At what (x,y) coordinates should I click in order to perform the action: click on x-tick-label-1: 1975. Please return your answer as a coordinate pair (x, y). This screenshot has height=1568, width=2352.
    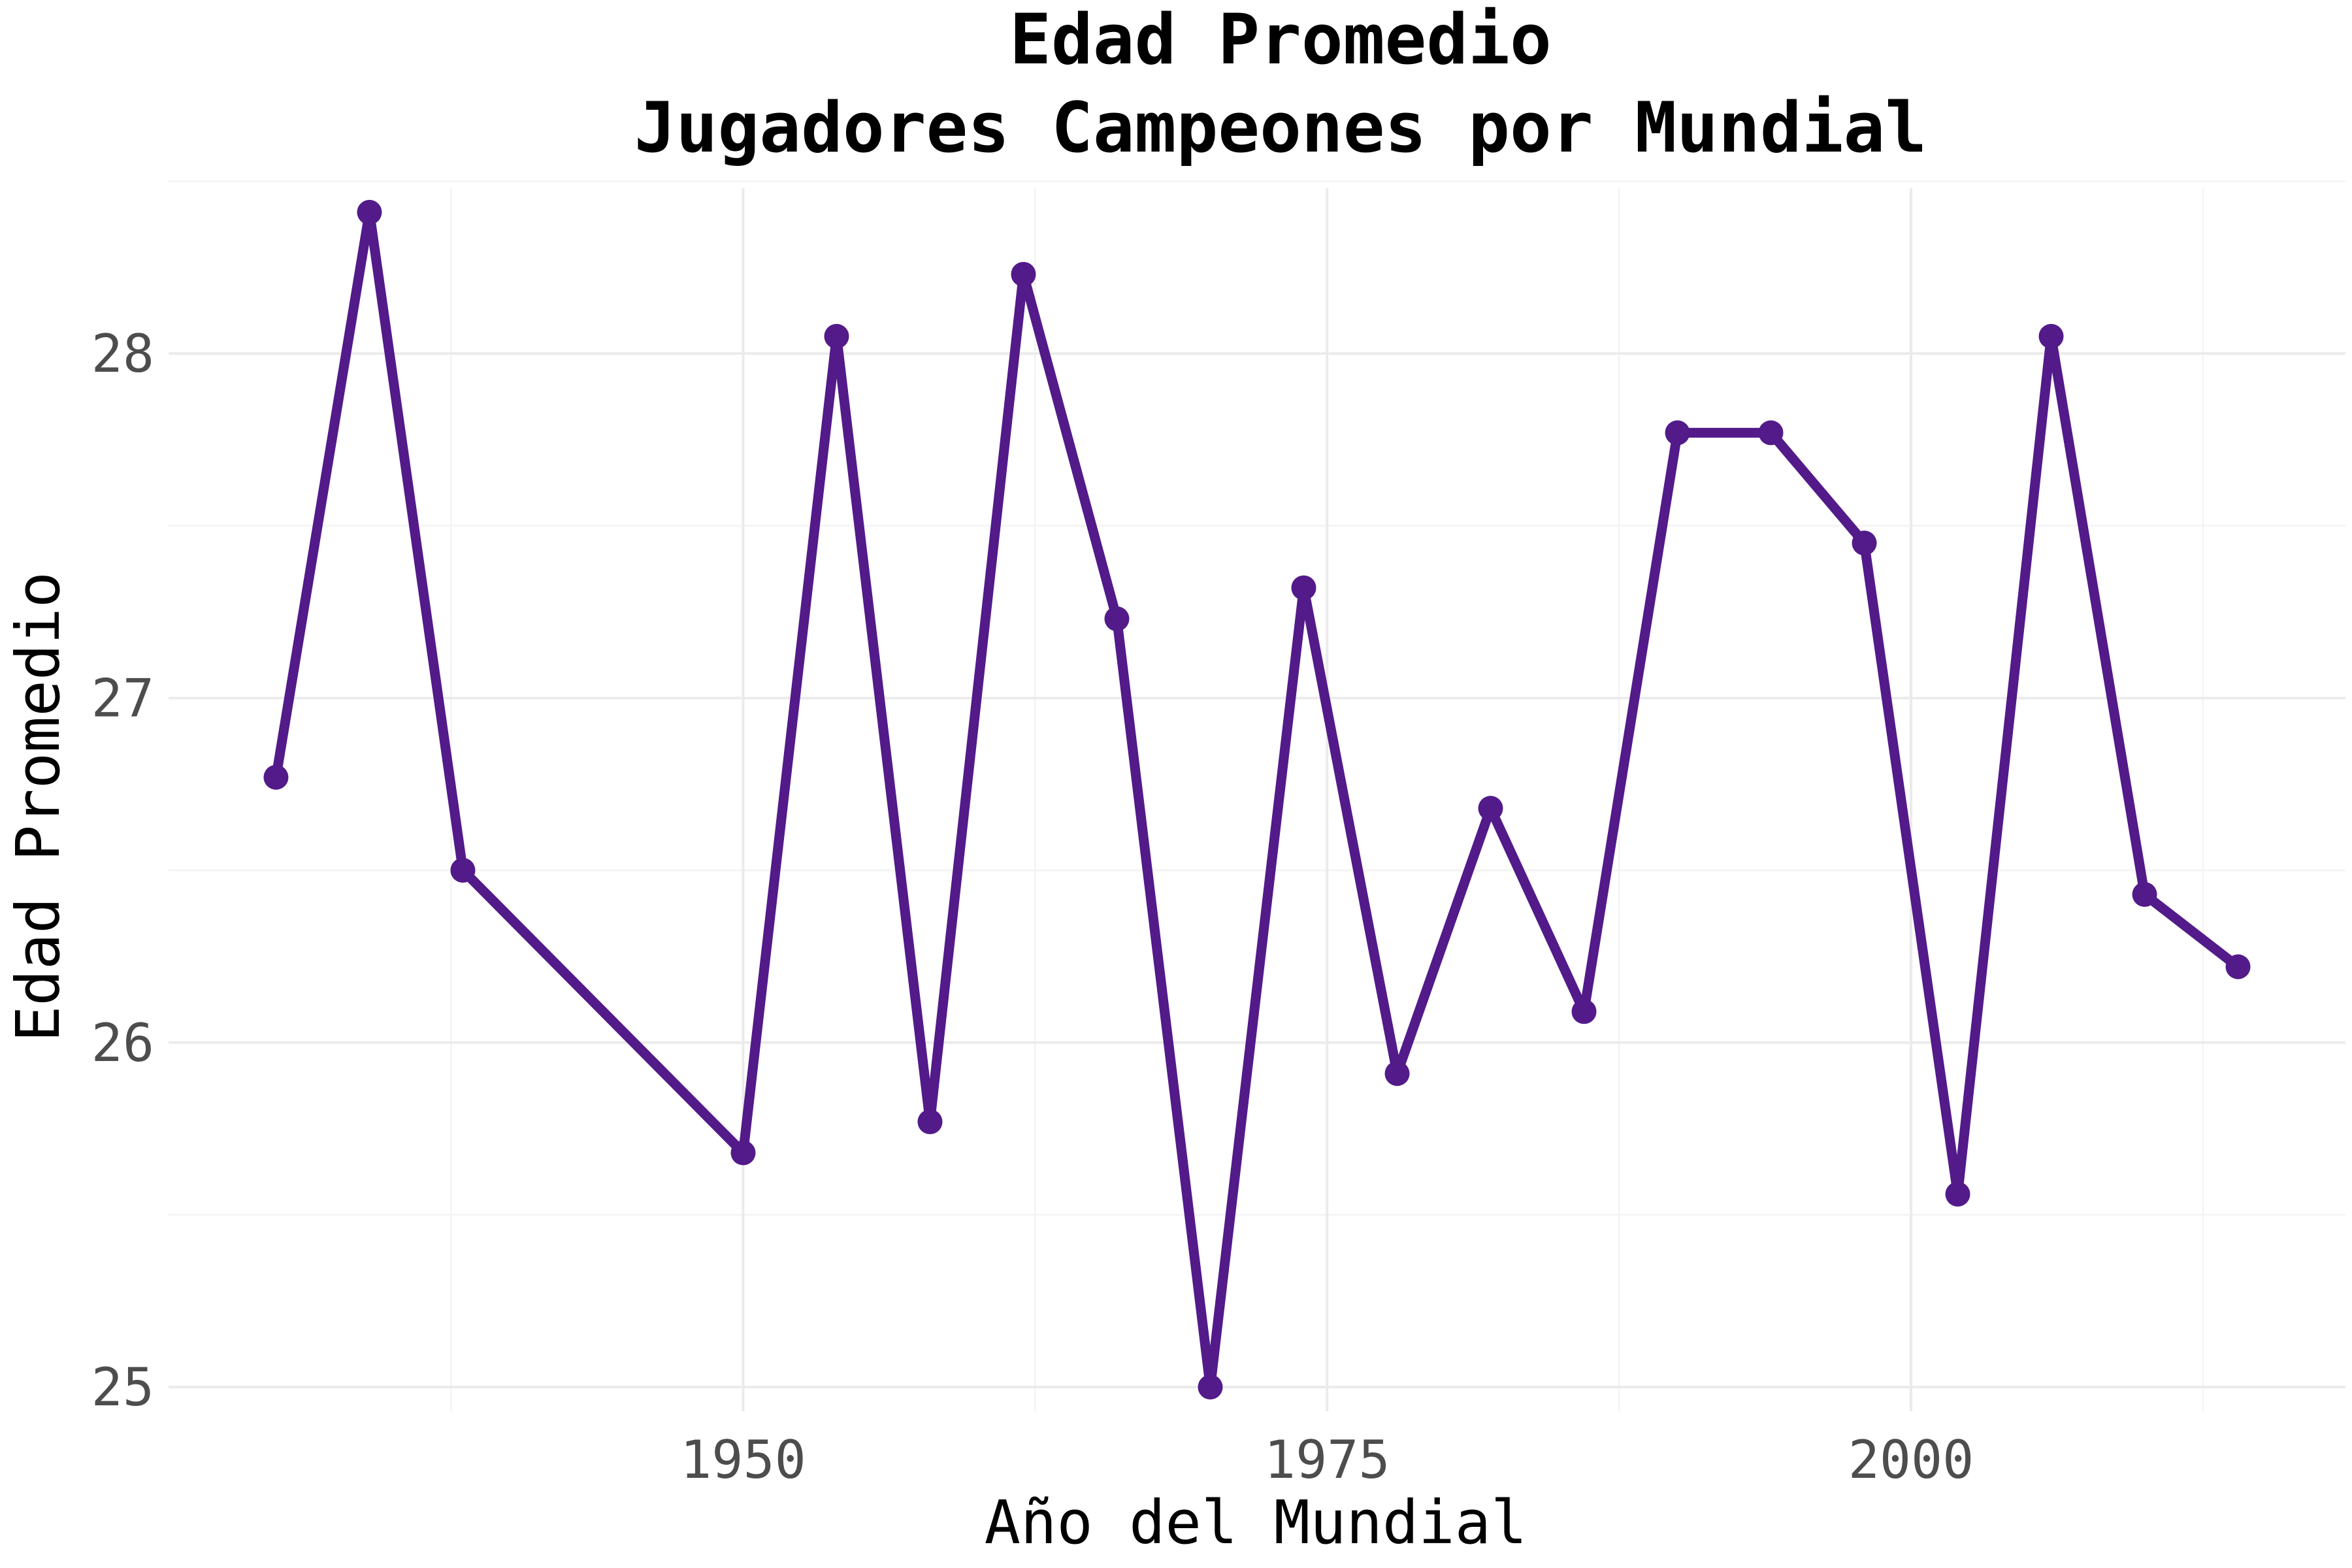
    Looking at the image, I should click on (1327, 1459).